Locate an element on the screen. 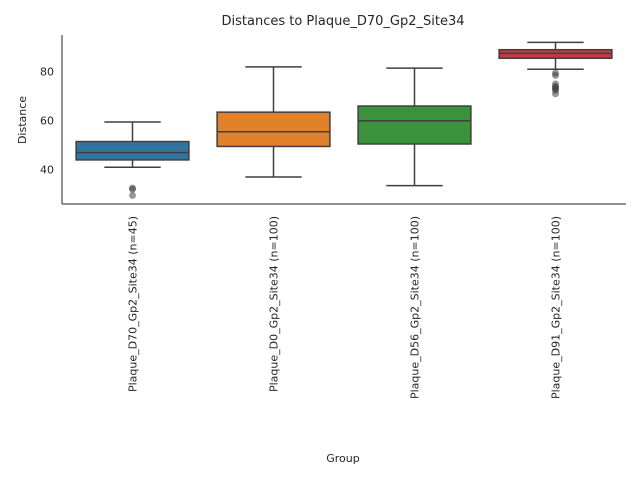  y-tick-label: 60 is located at coordinates (47, 121).